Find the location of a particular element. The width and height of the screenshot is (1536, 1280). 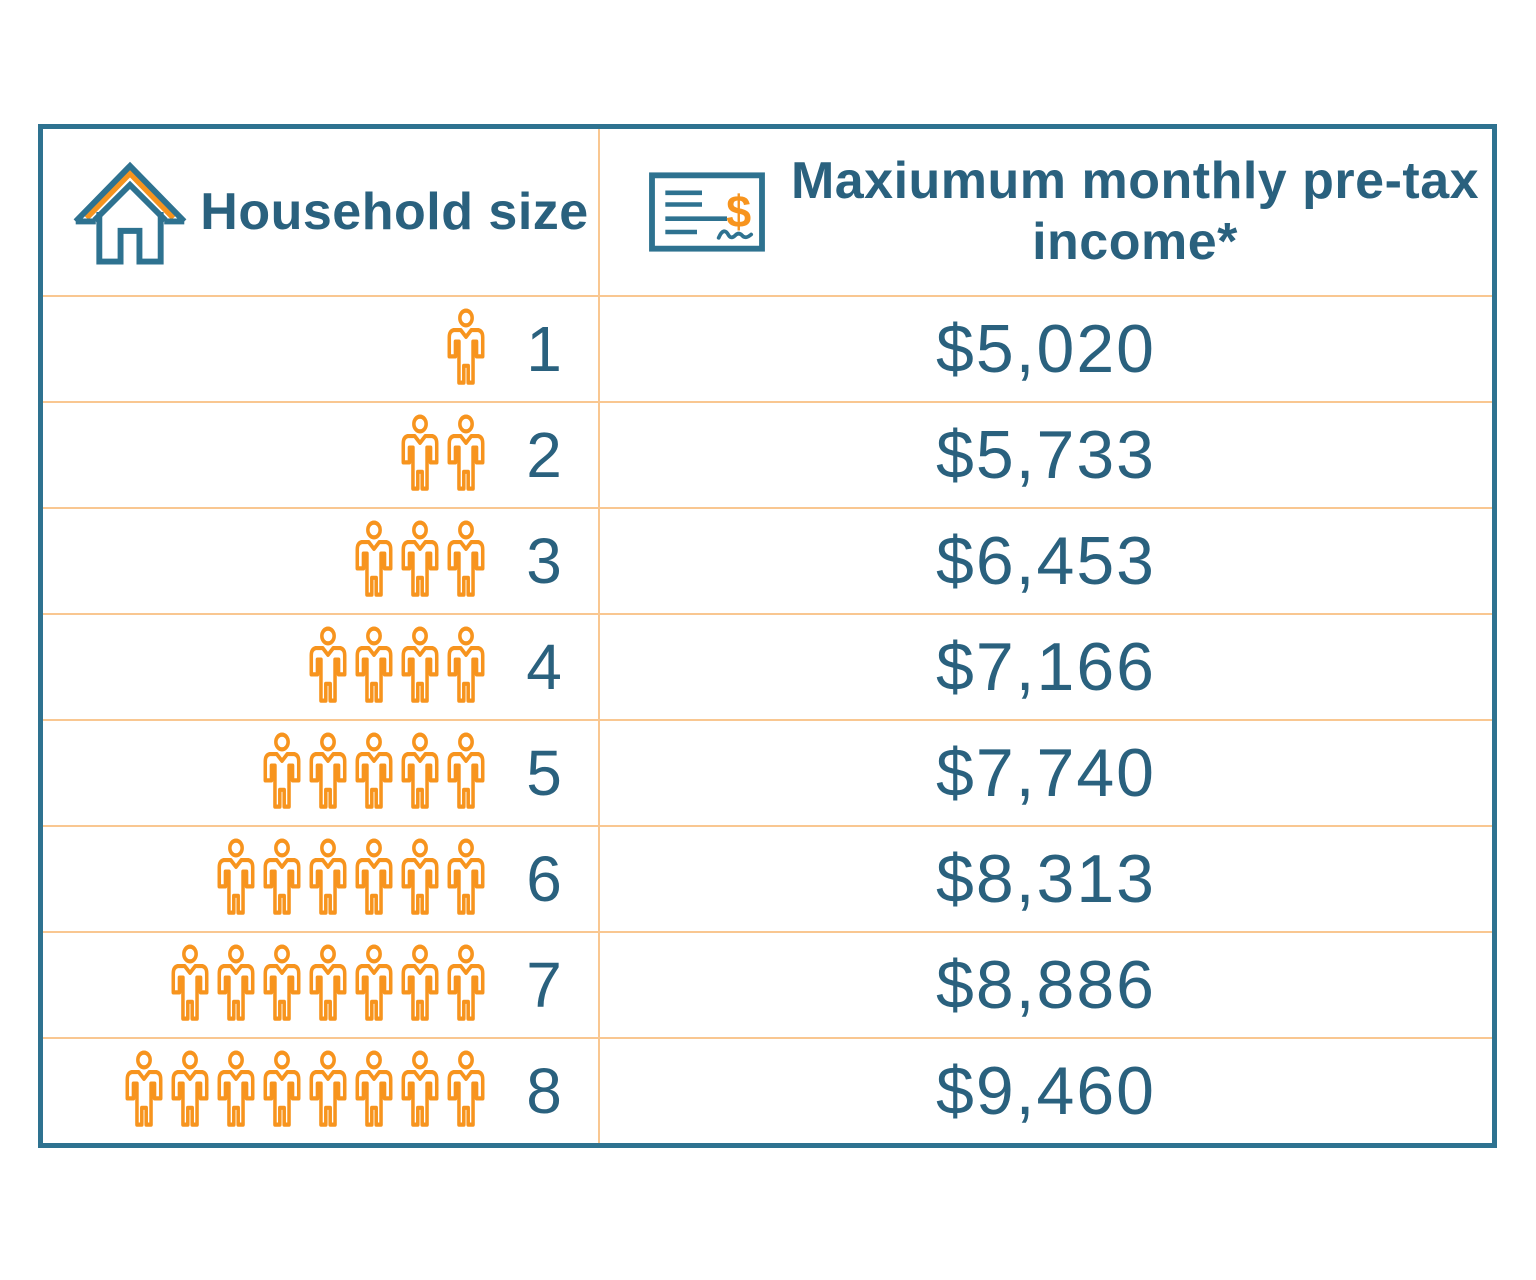

household-size-cell: 3 is located at coordinates (321, 561).